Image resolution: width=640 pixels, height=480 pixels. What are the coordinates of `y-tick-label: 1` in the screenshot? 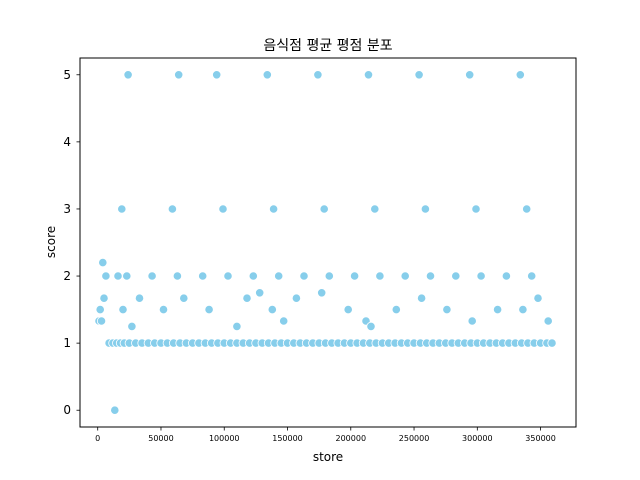 It's located at (67, 343).